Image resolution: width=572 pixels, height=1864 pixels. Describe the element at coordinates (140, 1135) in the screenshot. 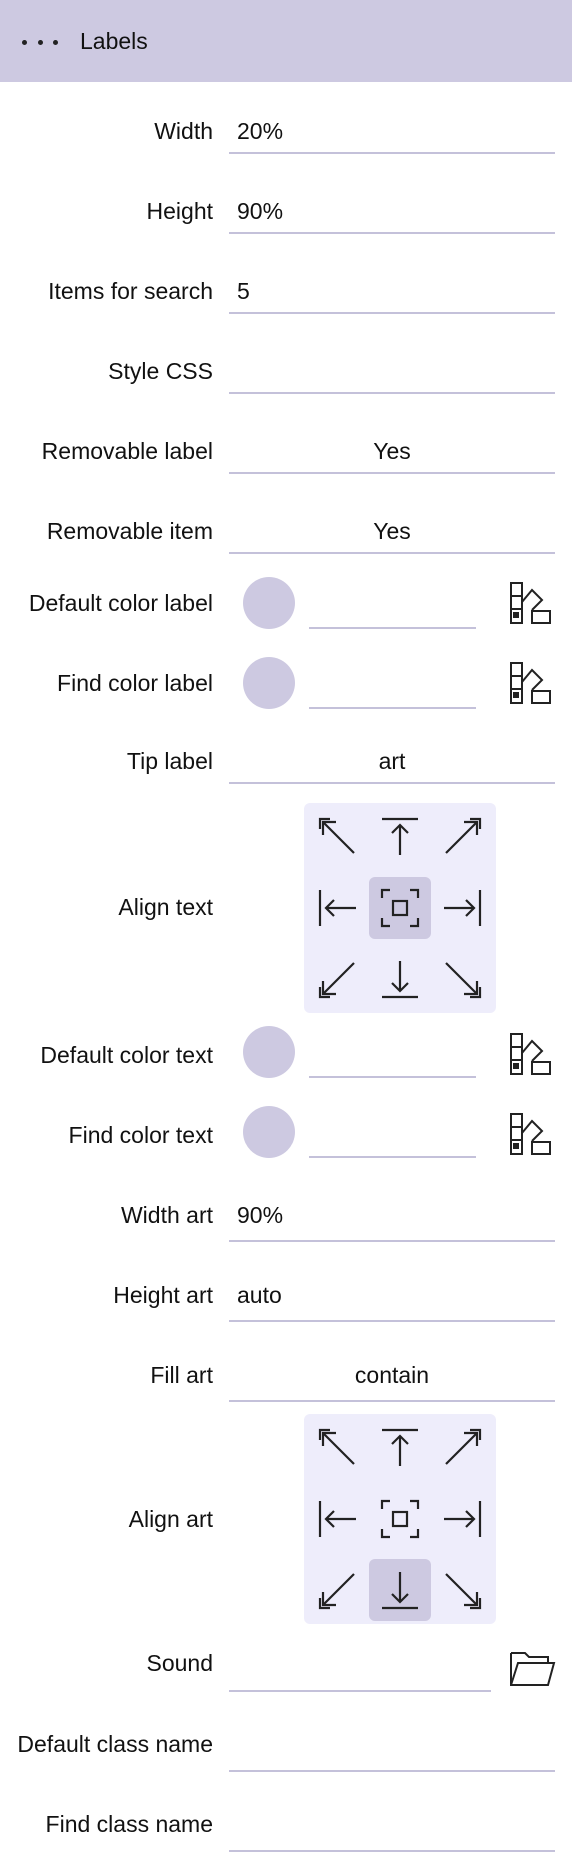

I see `find-color-text-label: Find color text` at that location.